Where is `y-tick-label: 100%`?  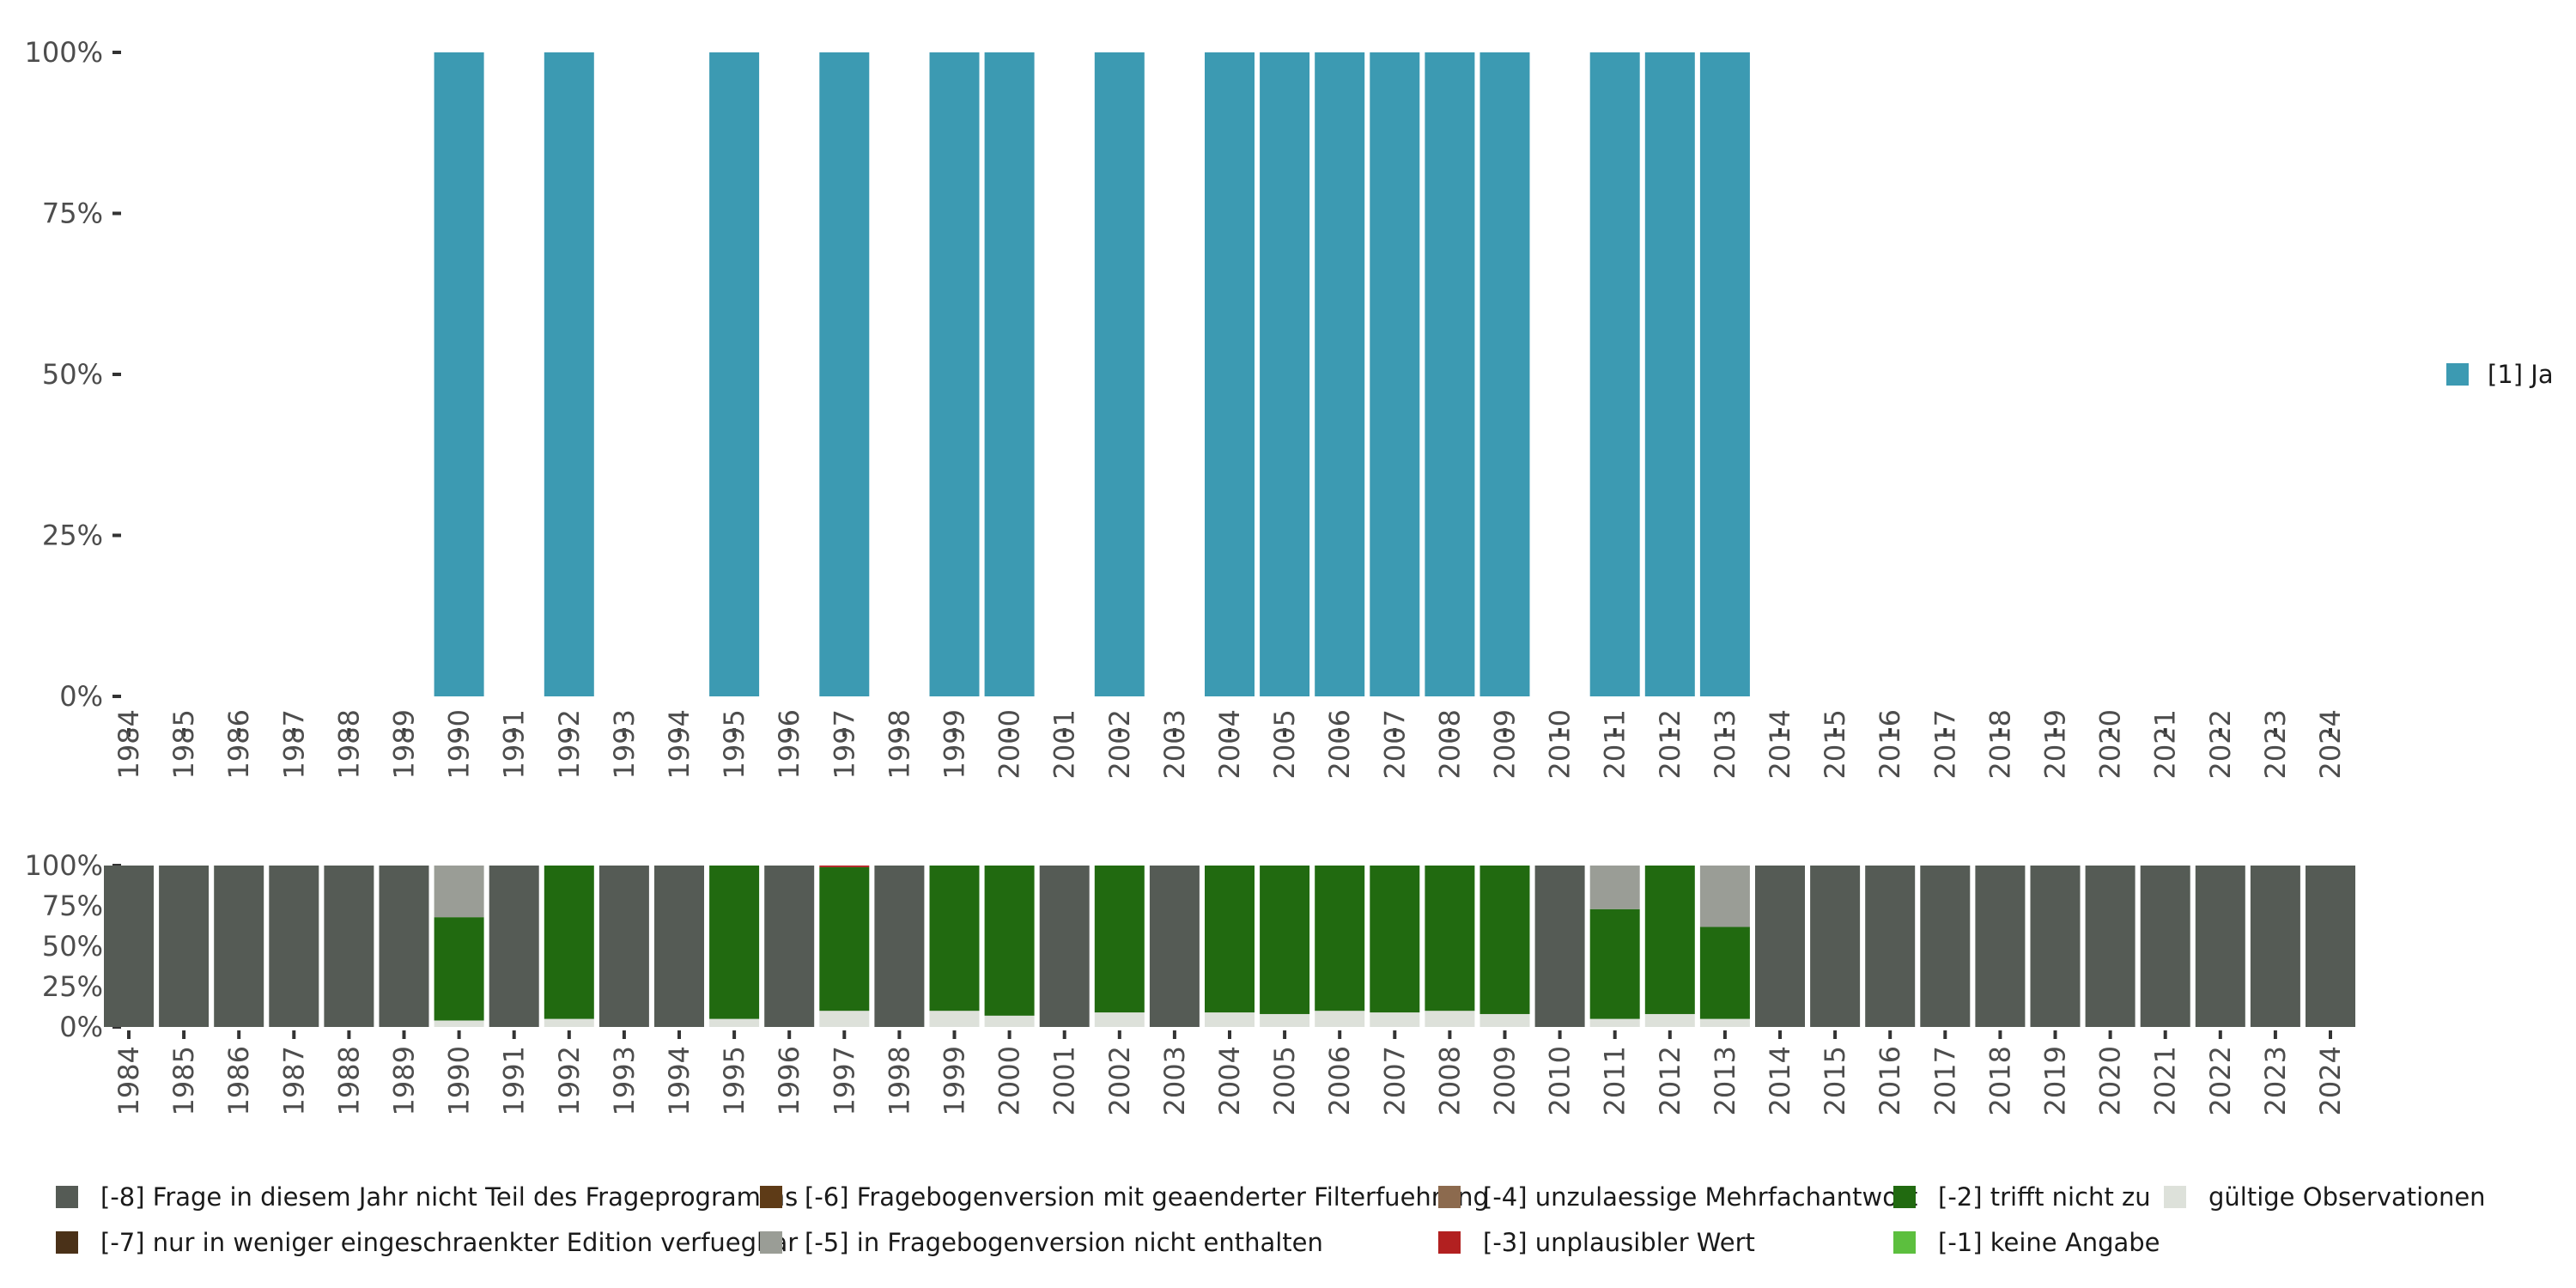 y-tick-label: 100% is located at coordinates (64, 52).